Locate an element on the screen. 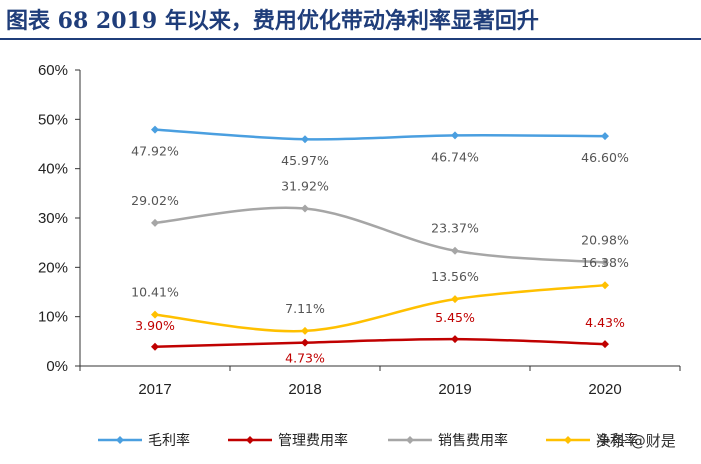 The width and height of the screenshot is (701, 464). legend: 毛利率 管理费用率 销售费用率 净利率 is located at coordinates (368, 440).